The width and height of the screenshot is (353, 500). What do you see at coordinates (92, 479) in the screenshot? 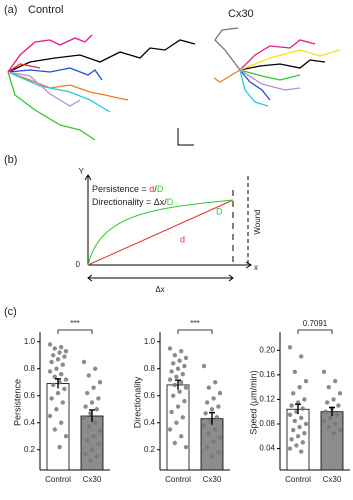
I see `x-tick-label: Cx30` at bounding box center [92, 479].